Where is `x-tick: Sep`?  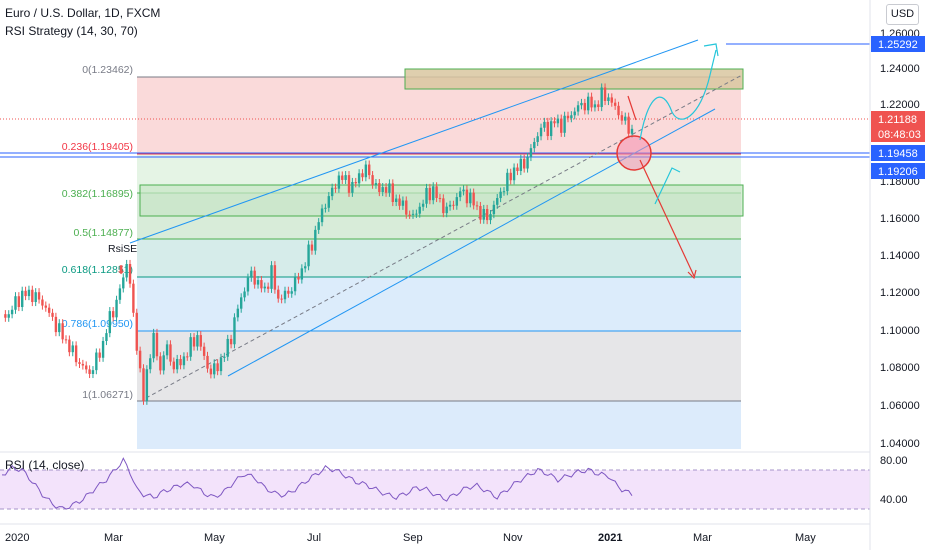
x-tick: Sep is located at coordinates (413, 538).